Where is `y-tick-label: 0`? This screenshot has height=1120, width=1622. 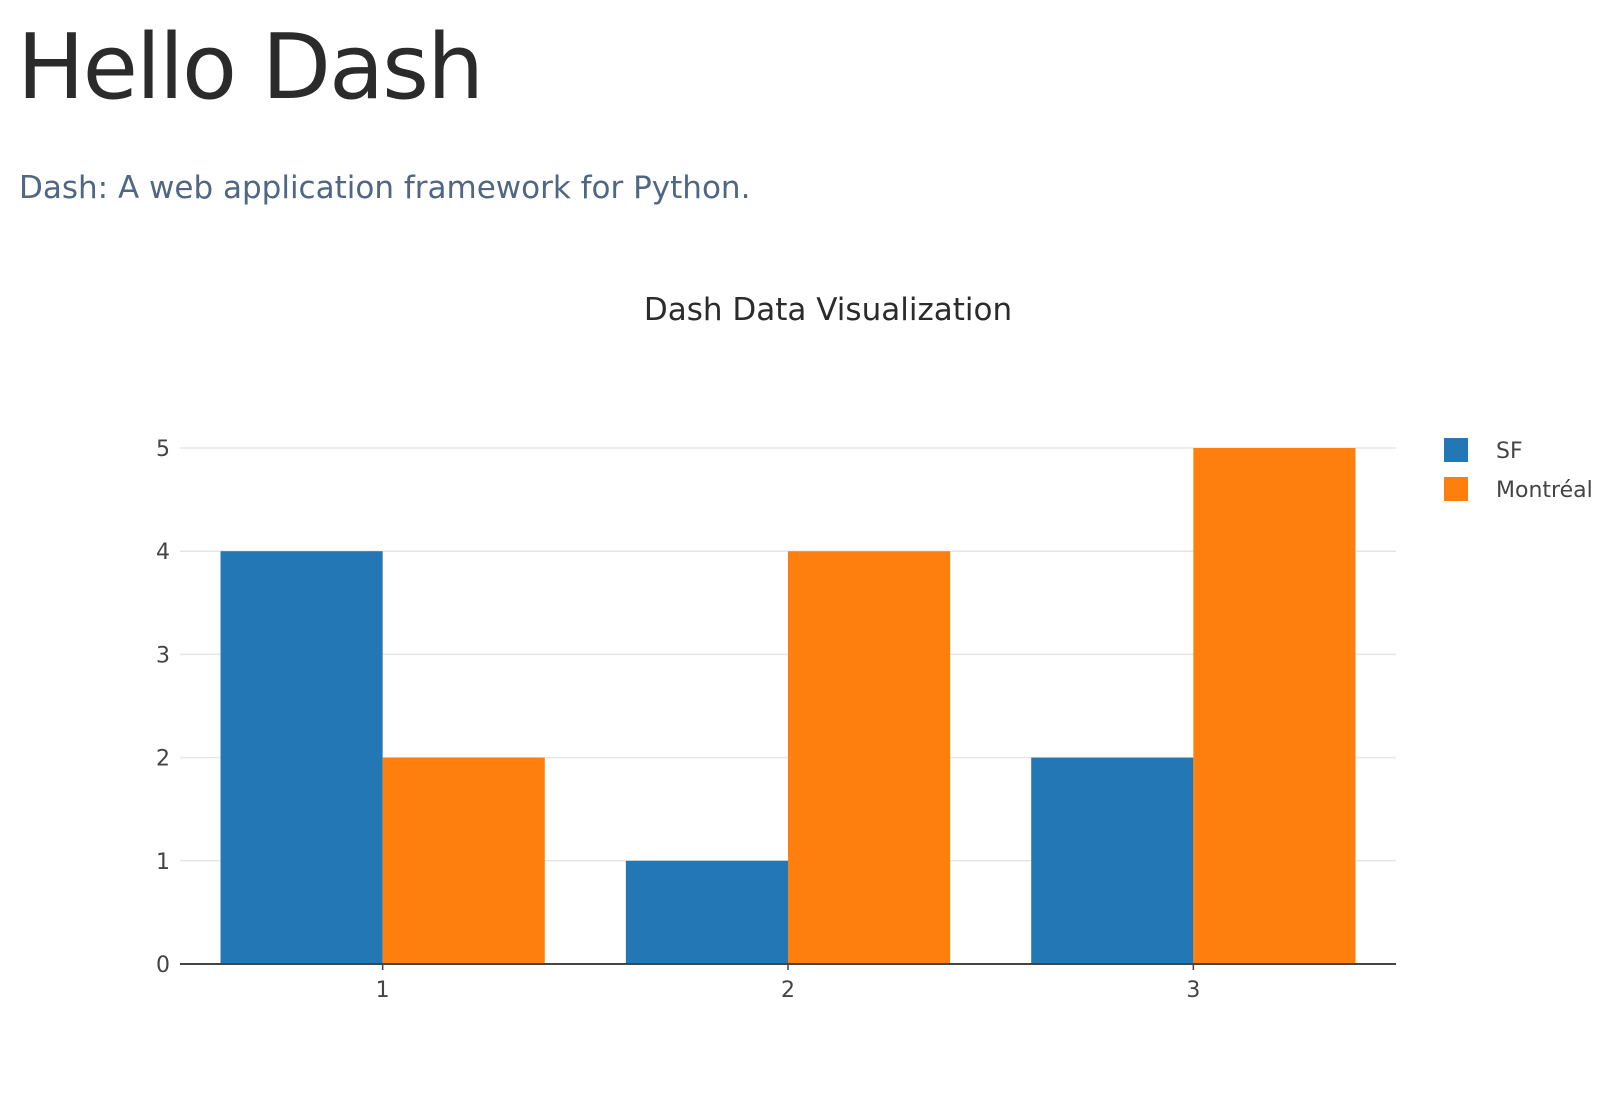
y-tick-label: 0 is located at coordinates (163, 965).